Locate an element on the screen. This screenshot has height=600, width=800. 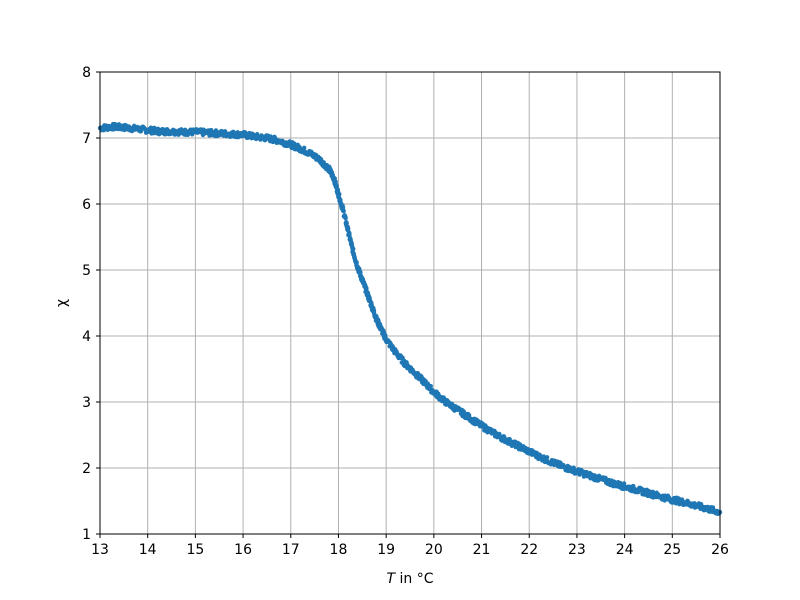
y-tick-label: 2 is located at coordinates (86, 469).